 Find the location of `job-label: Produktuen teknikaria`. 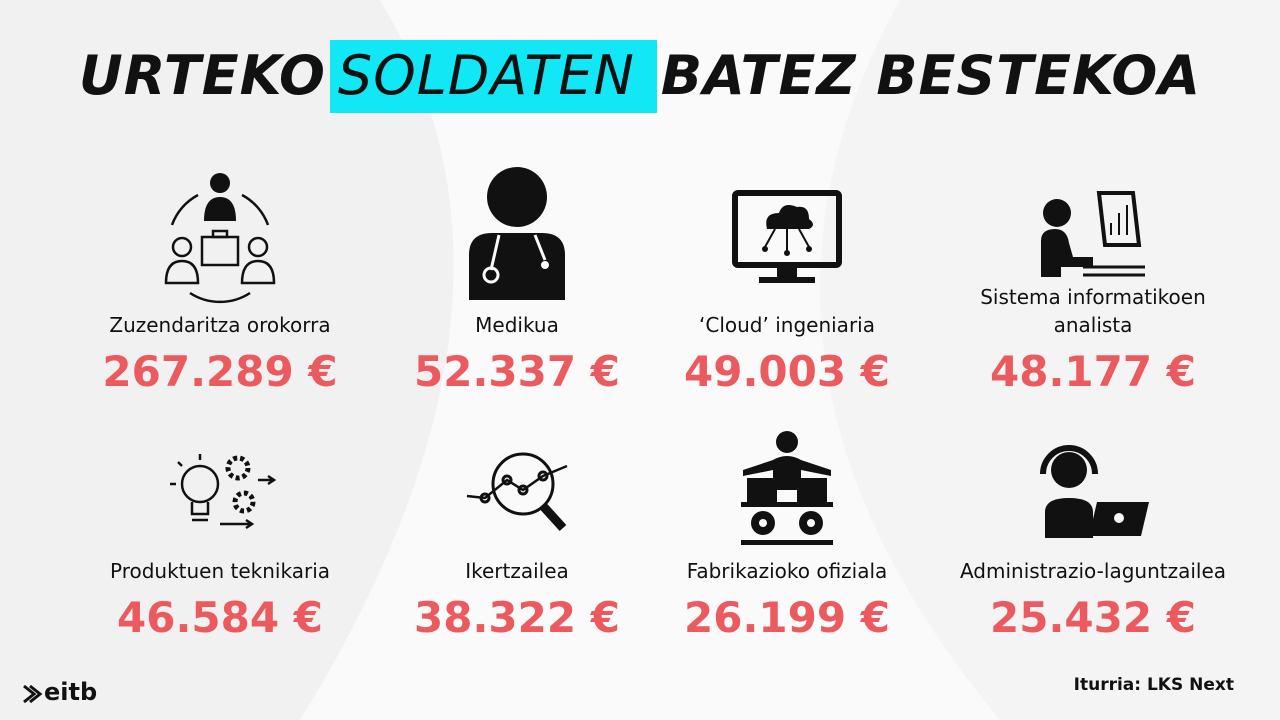

job-label: Produktuen teknikaria is located at coordinates (220, 571).